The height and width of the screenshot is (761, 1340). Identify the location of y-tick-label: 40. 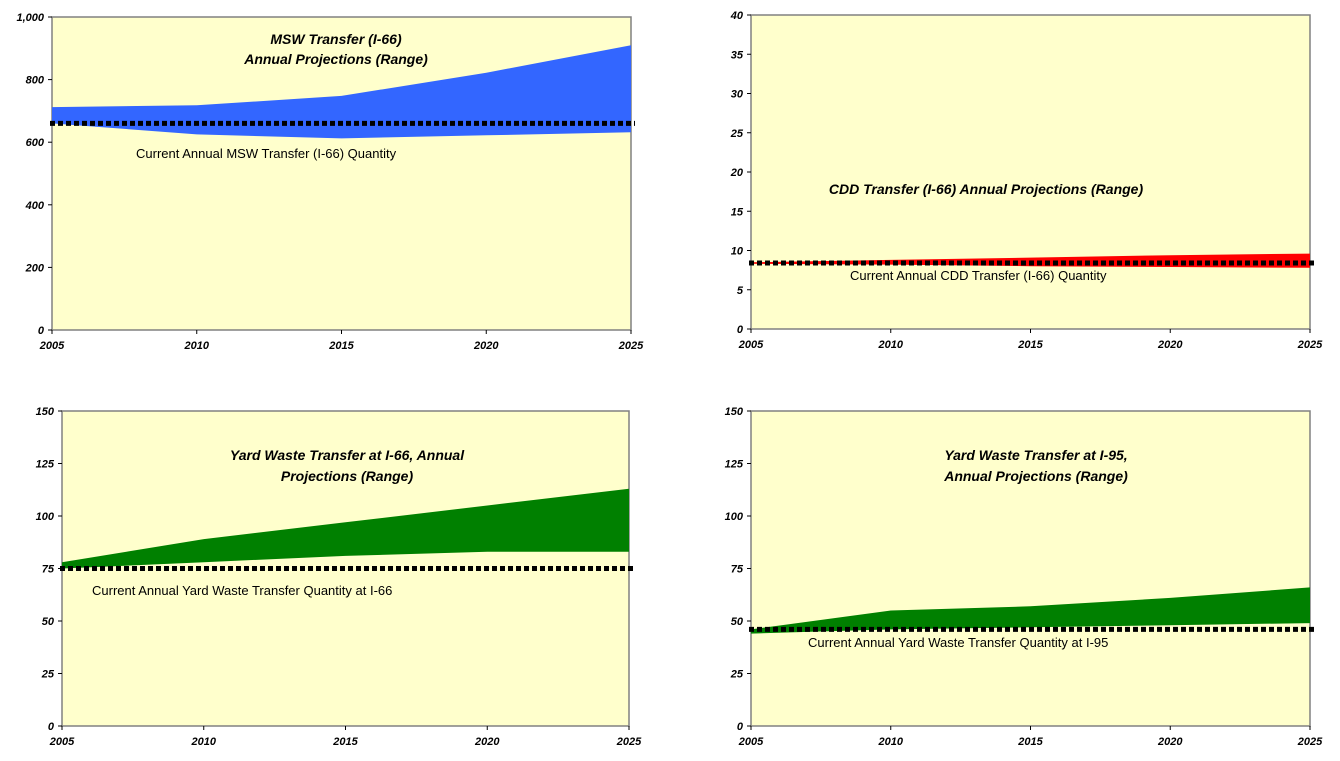
(737, 16).